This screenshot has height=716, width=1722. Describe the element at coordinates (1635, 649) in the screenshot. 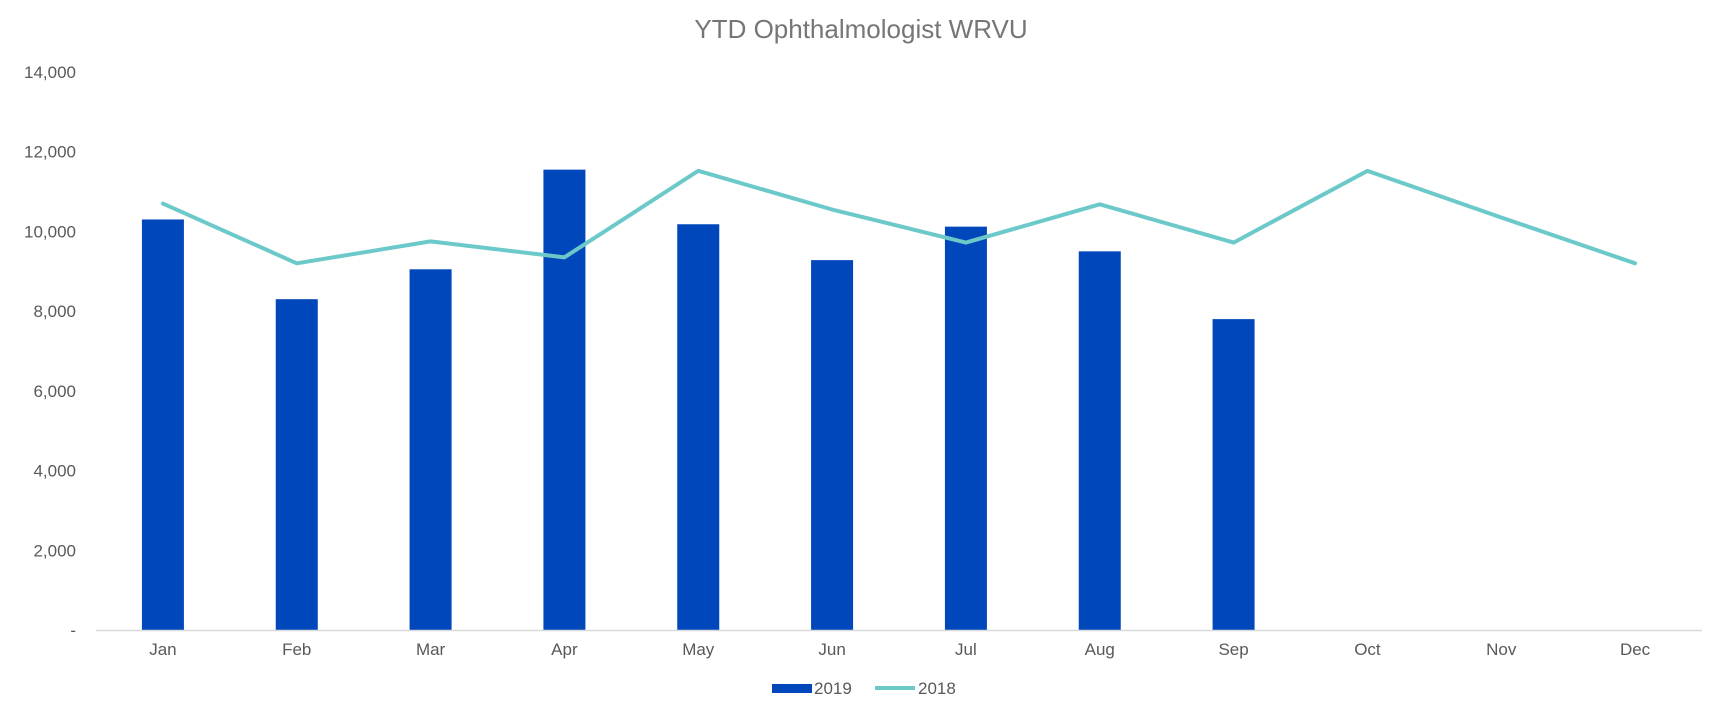

I see `x-tick-label-dec: Dec` at that location.